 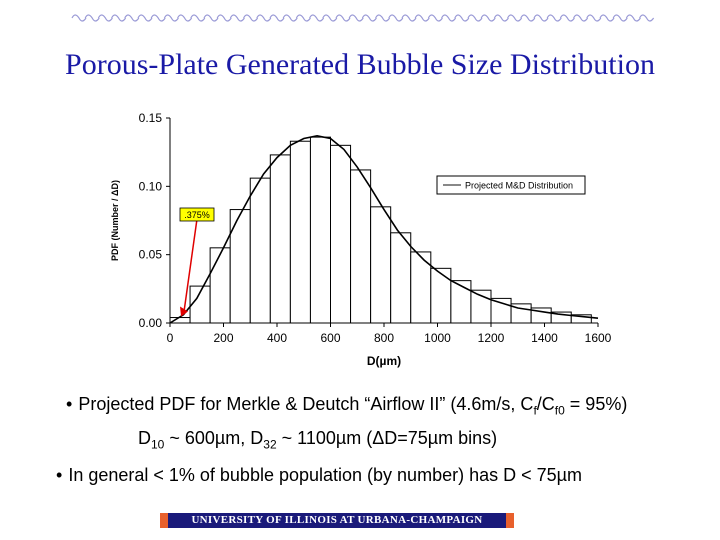 What do you see at coordinates (598, 338) in the screenshot?
I see `x-tick-label: 1600` at bounding box center [598, 338].